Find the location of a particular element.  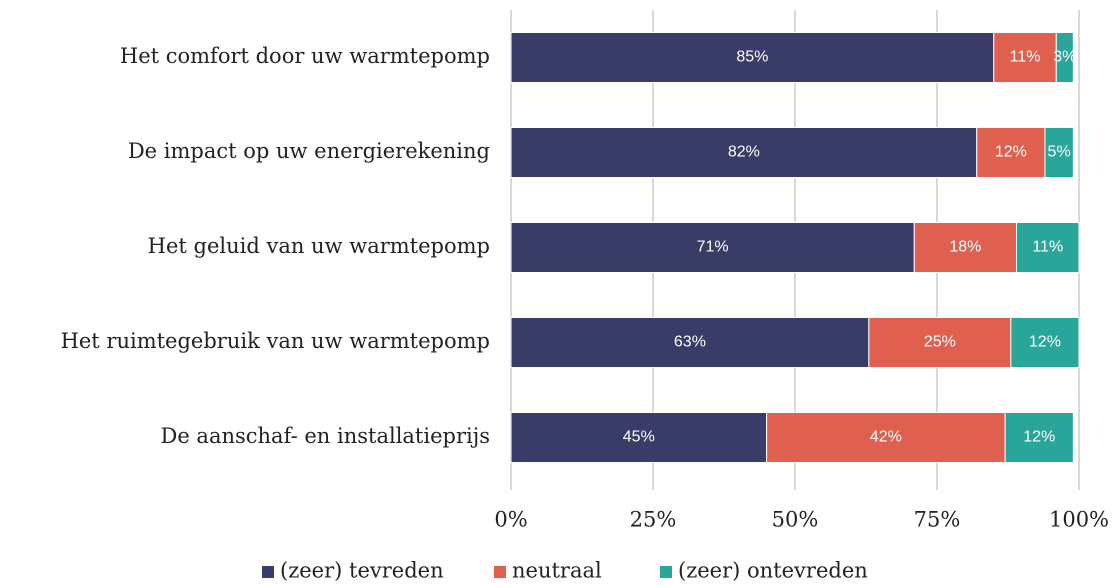

data-label: 63% is located at coordinates (690, 342).